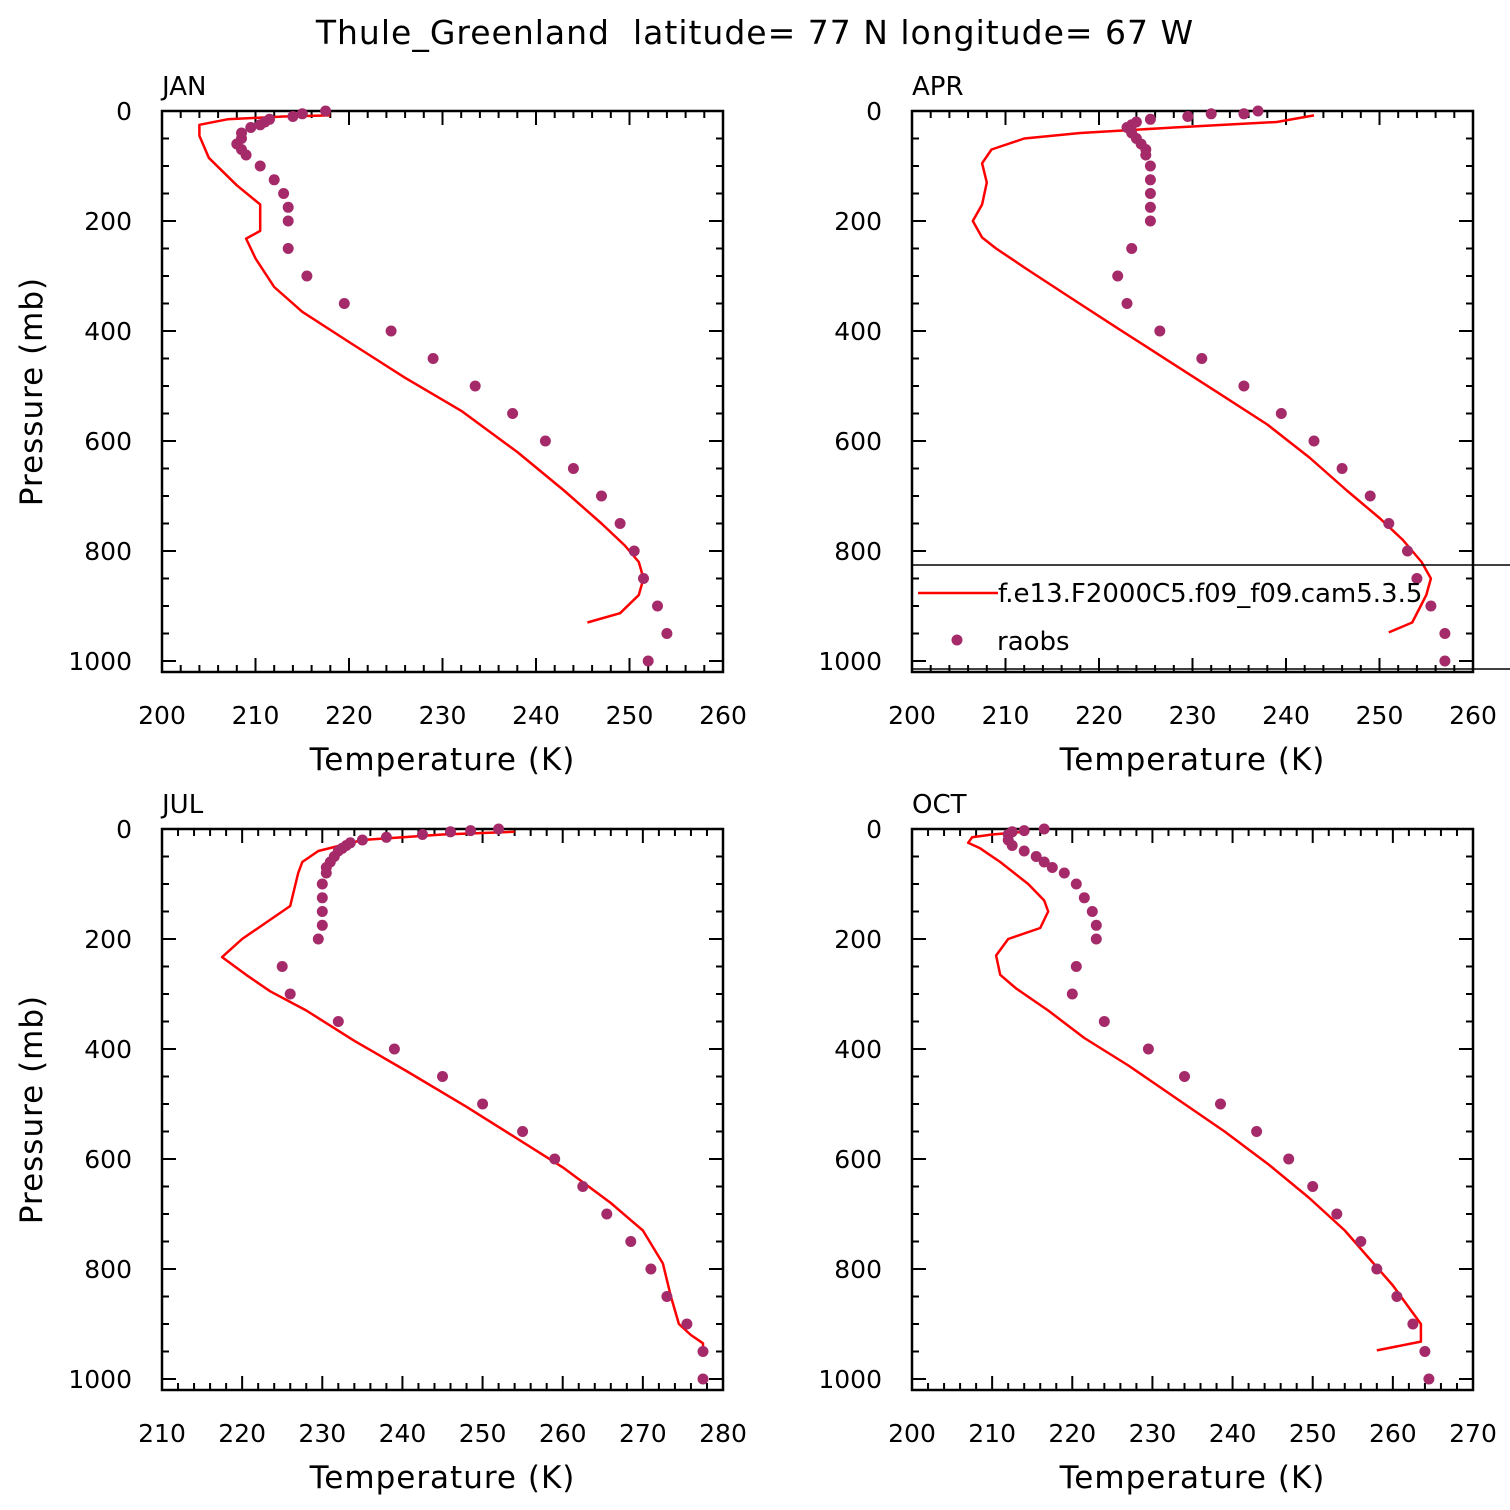 The height and width of the screenshot is (1510, 1510). I want to click on y-tick-label: 0, so click(874, 111).